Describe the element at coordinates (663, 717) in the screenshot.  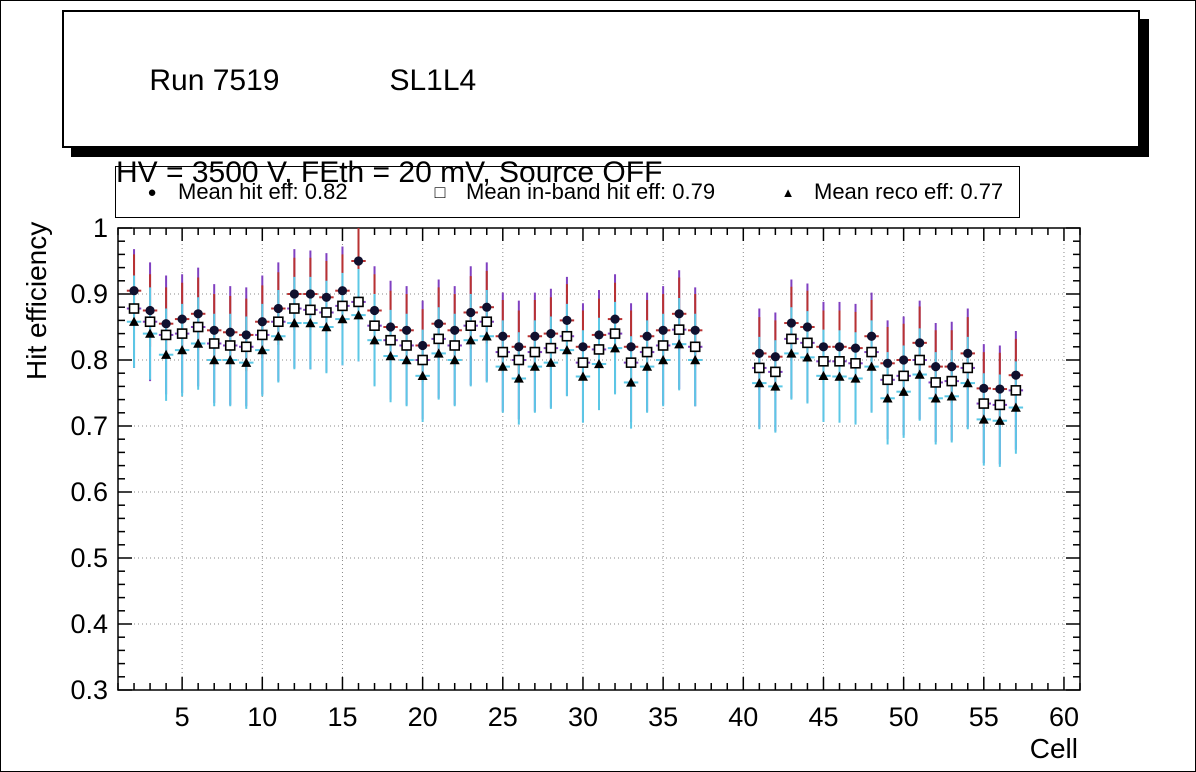
I see `x-tick-label: 35` at that location.